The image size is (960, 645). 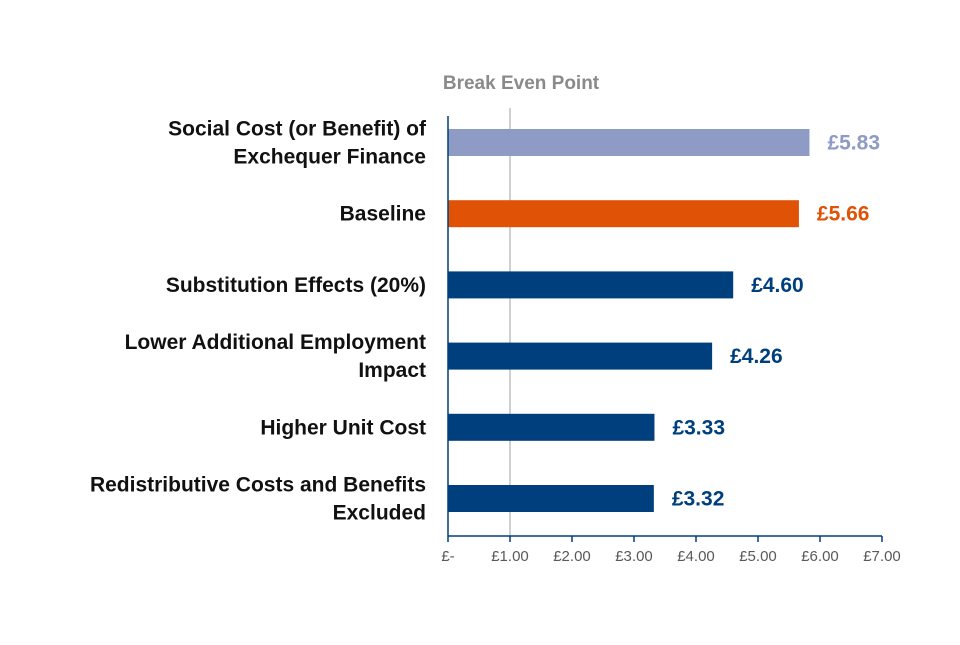 What do you see at coordinates (572, 556) in the screenshot?
I see `x-tick-label: £2.00` at bounding box center [572, 556].